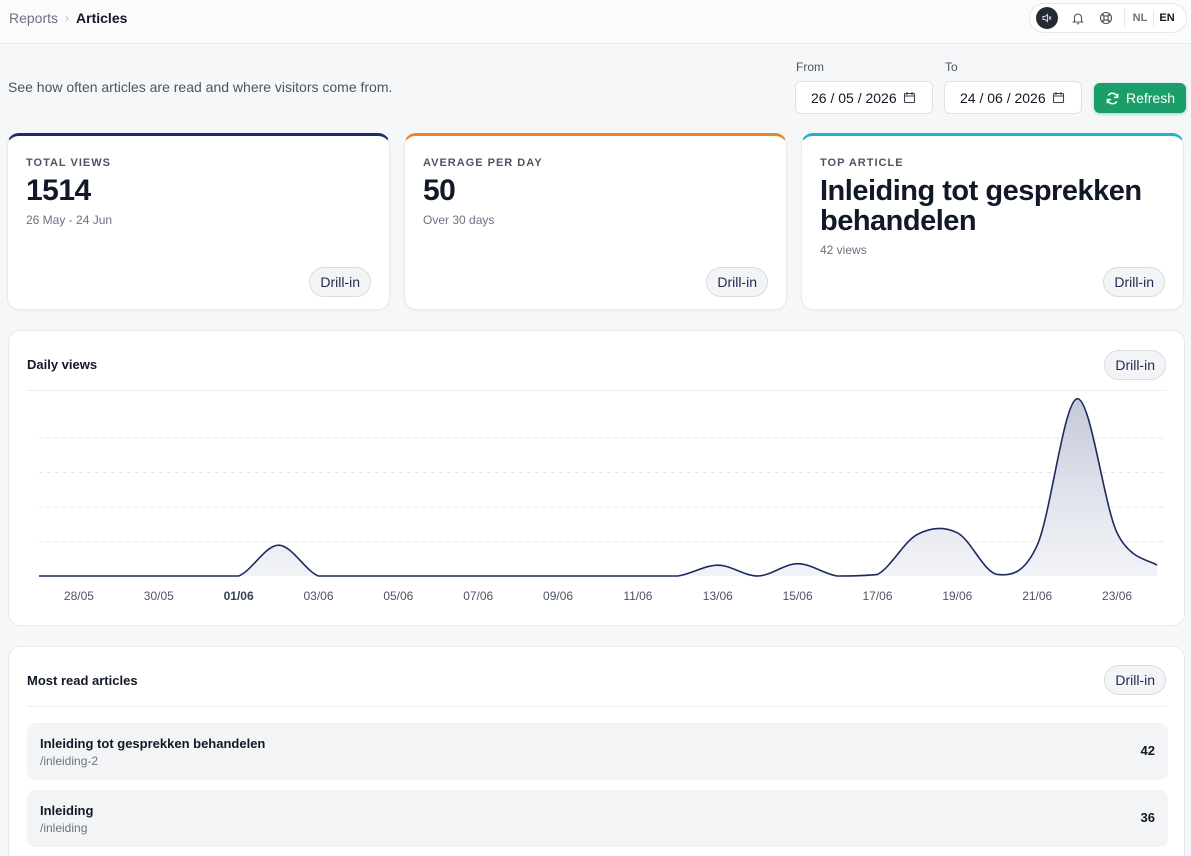 The height and width of the screenshot is (856, 1191). What do you see at coordinates (1140, 18) in the screenshot?
I see `language-nl: NL` at bounding box center [1140, 18].